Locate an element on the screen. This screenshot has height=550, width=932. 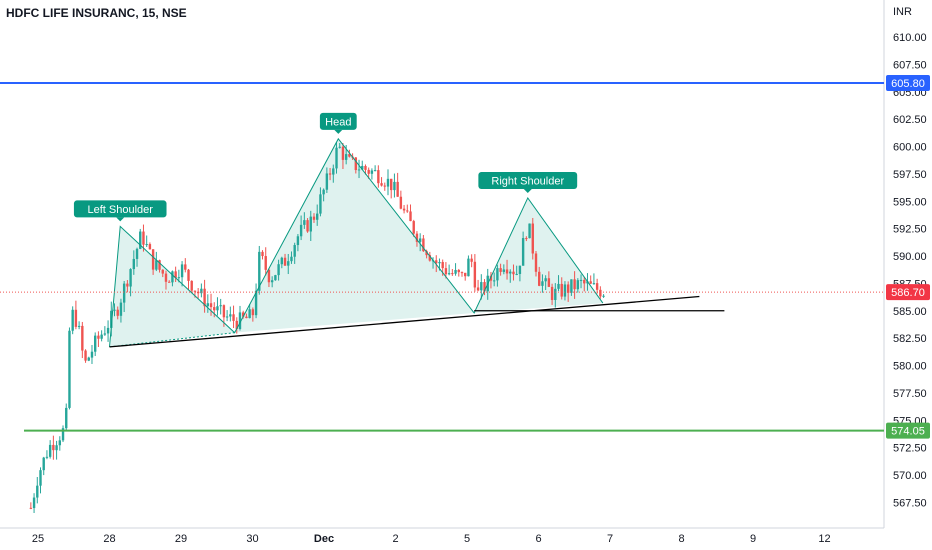
time-axis: 25 28 29 30 Dec 2 5 6 7 8 9 12 is located at coordinates (431, 539).